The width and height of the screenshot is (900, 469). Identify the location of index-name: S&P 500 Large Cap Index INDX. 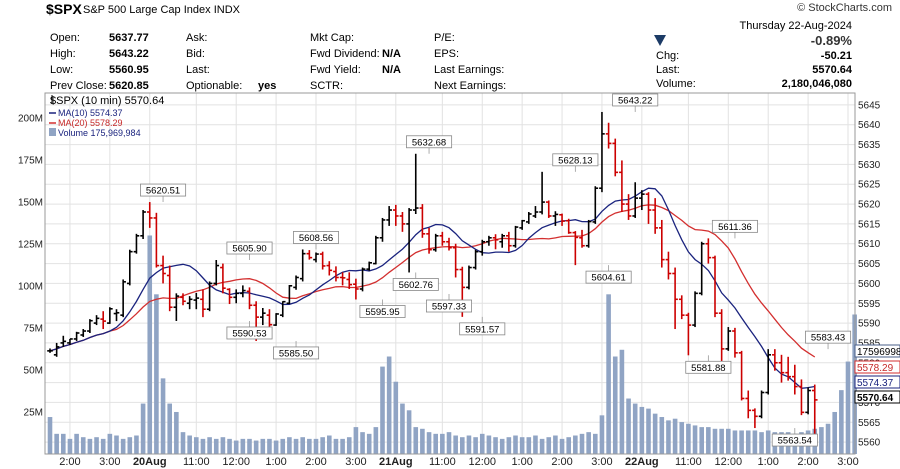
(161, 10).